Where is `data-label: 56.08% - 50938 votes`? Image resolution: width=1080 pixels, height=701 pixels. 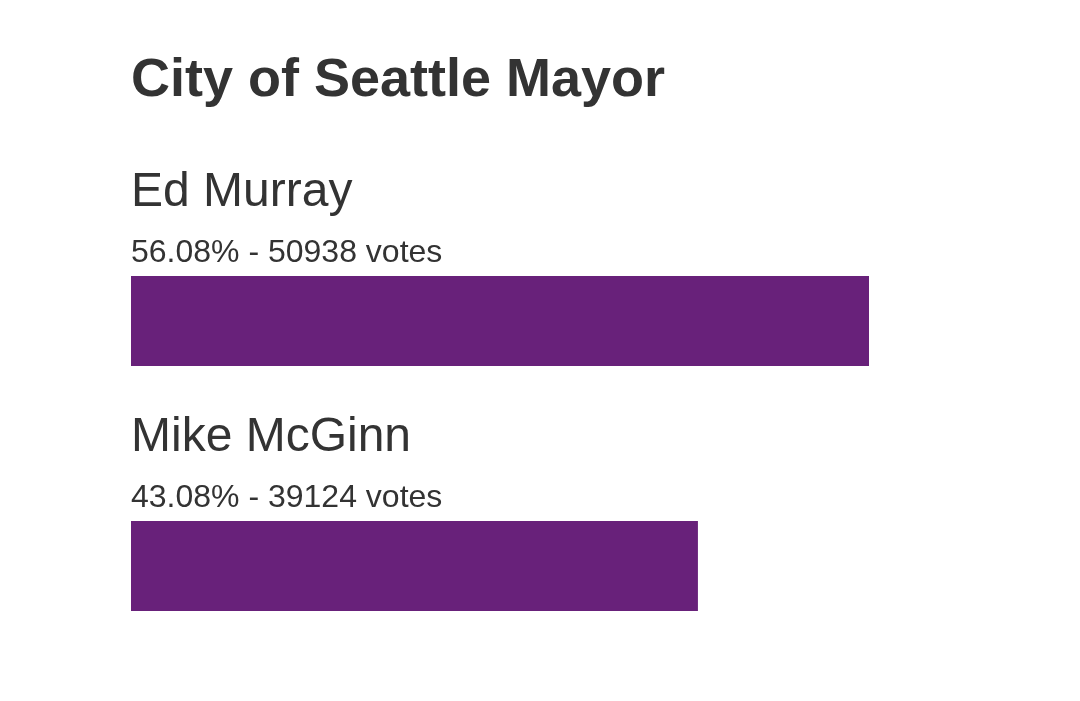
data-label: 56.08% - 50938 votes is located at coordinates (287, 251).